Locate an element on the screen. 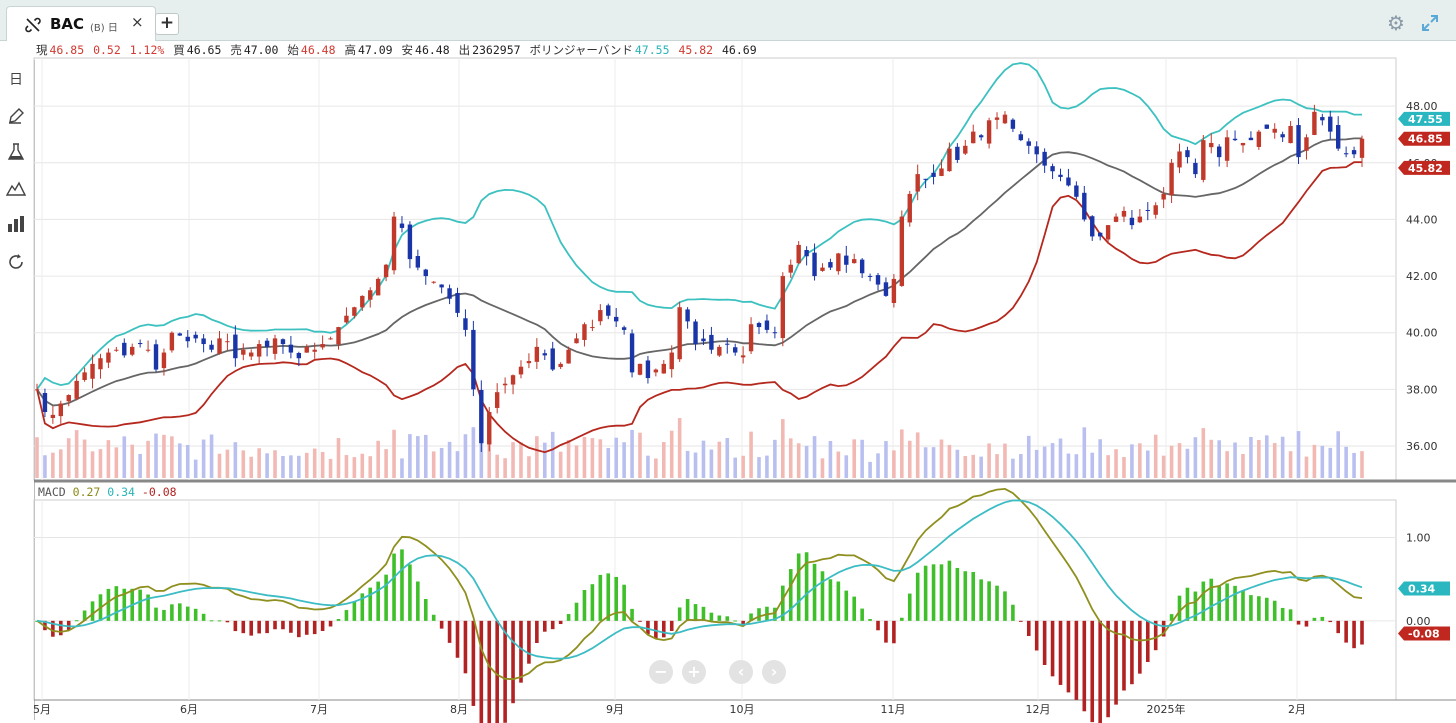  flask-icon is located at coordinates (16, 152).